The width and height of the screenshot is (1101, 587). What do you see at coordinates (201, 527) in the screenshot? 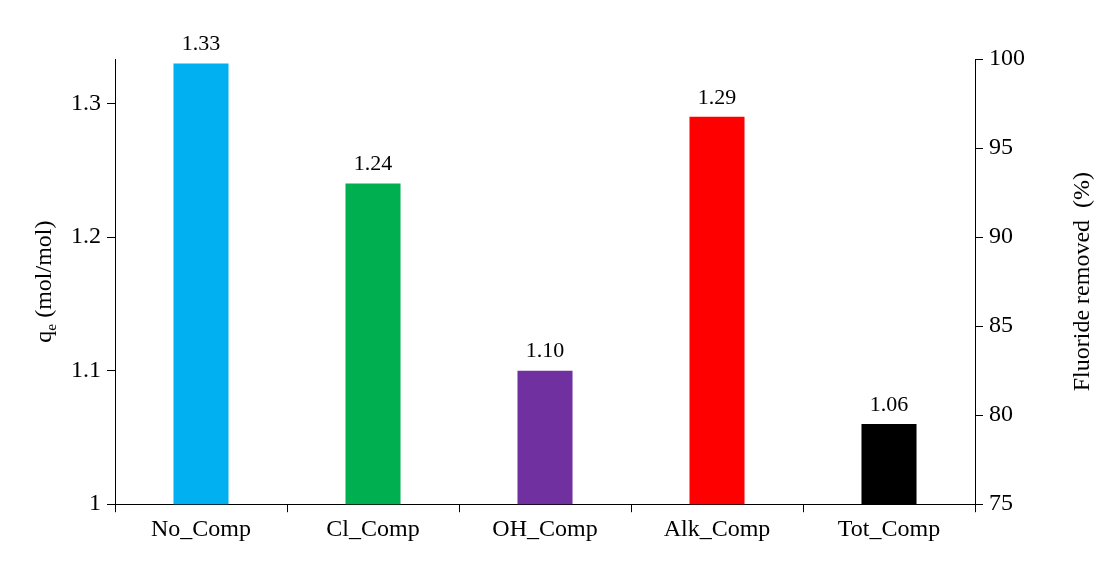
I see `x-tick-label: No_Comp` at bounding box center [201, 527].